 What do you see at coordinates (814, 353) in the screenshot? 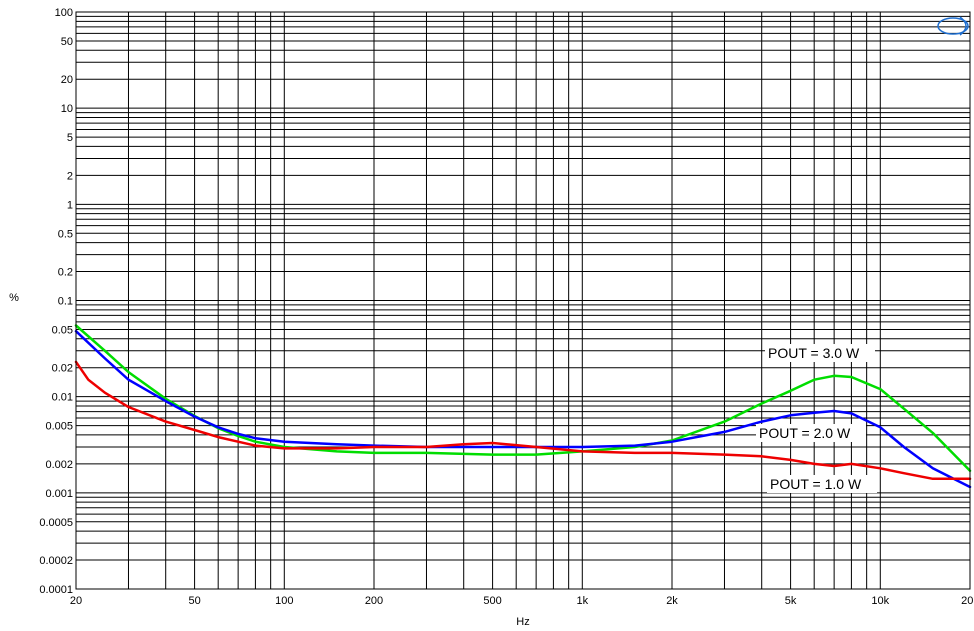
I see `svg-text: POUT = 3.0 W` at bounding box center [814, 353].